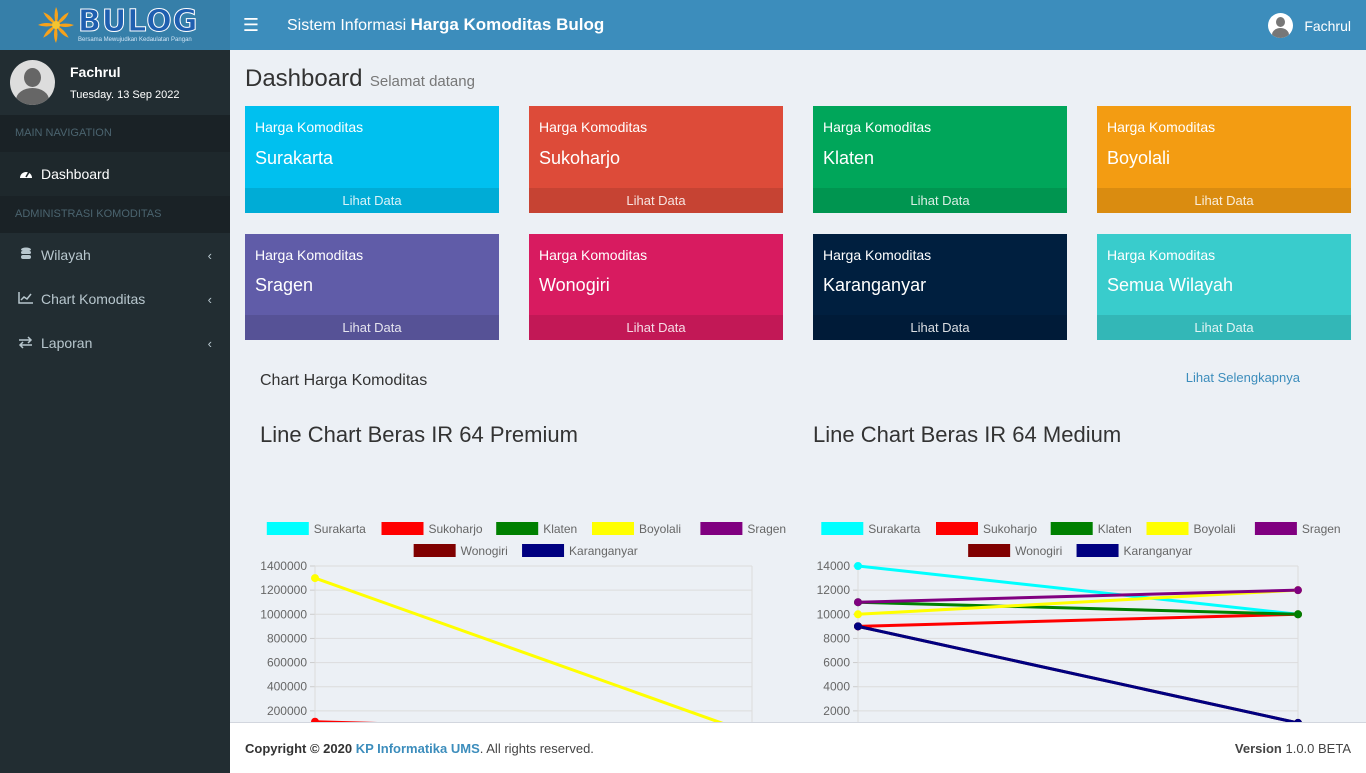 This screenshot has height=773, width=1366. I want to click on info-box-sukoharjo: Harga Komoditas Sukoharjo Lihat Data, so click(656, 159).